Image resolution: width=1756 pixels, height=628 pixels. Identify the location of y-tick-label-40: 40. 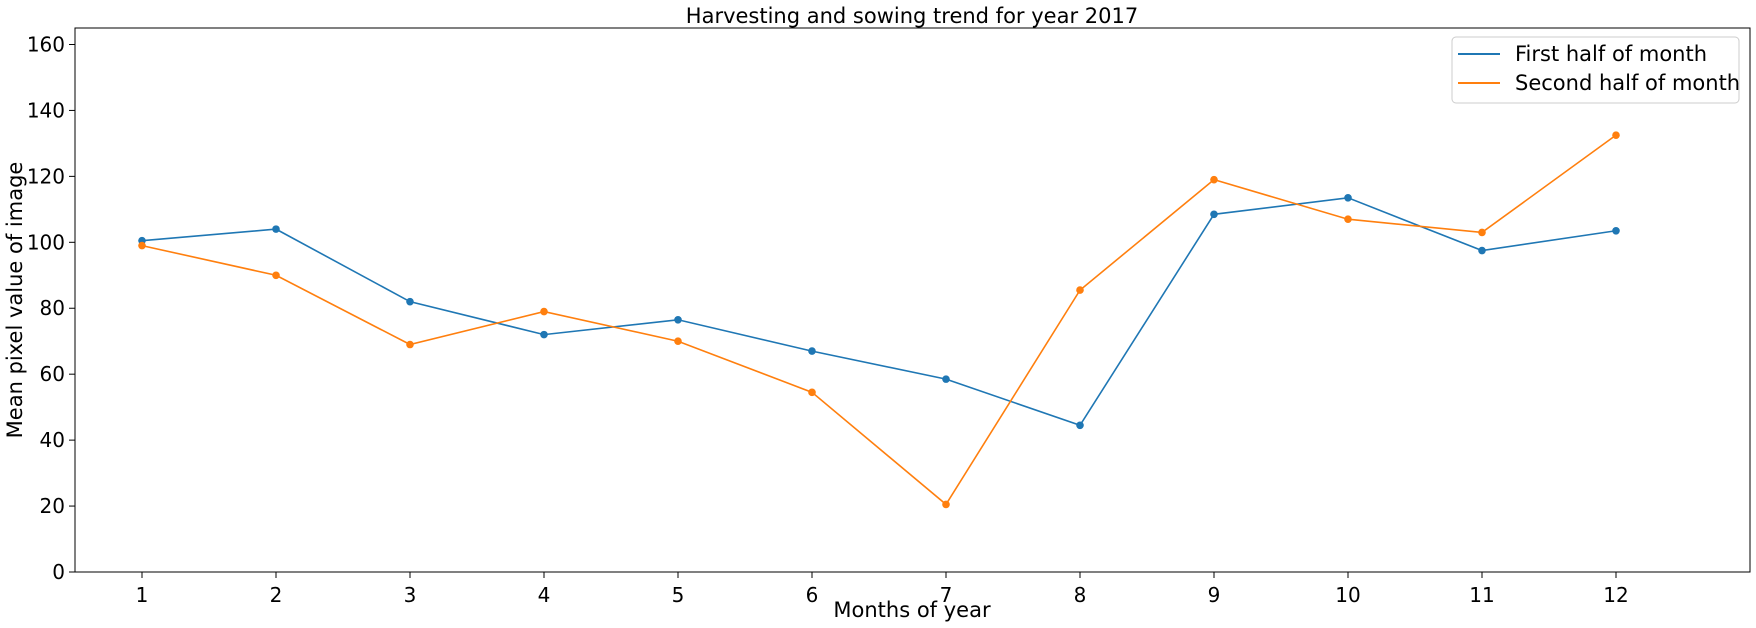
(52, 440).